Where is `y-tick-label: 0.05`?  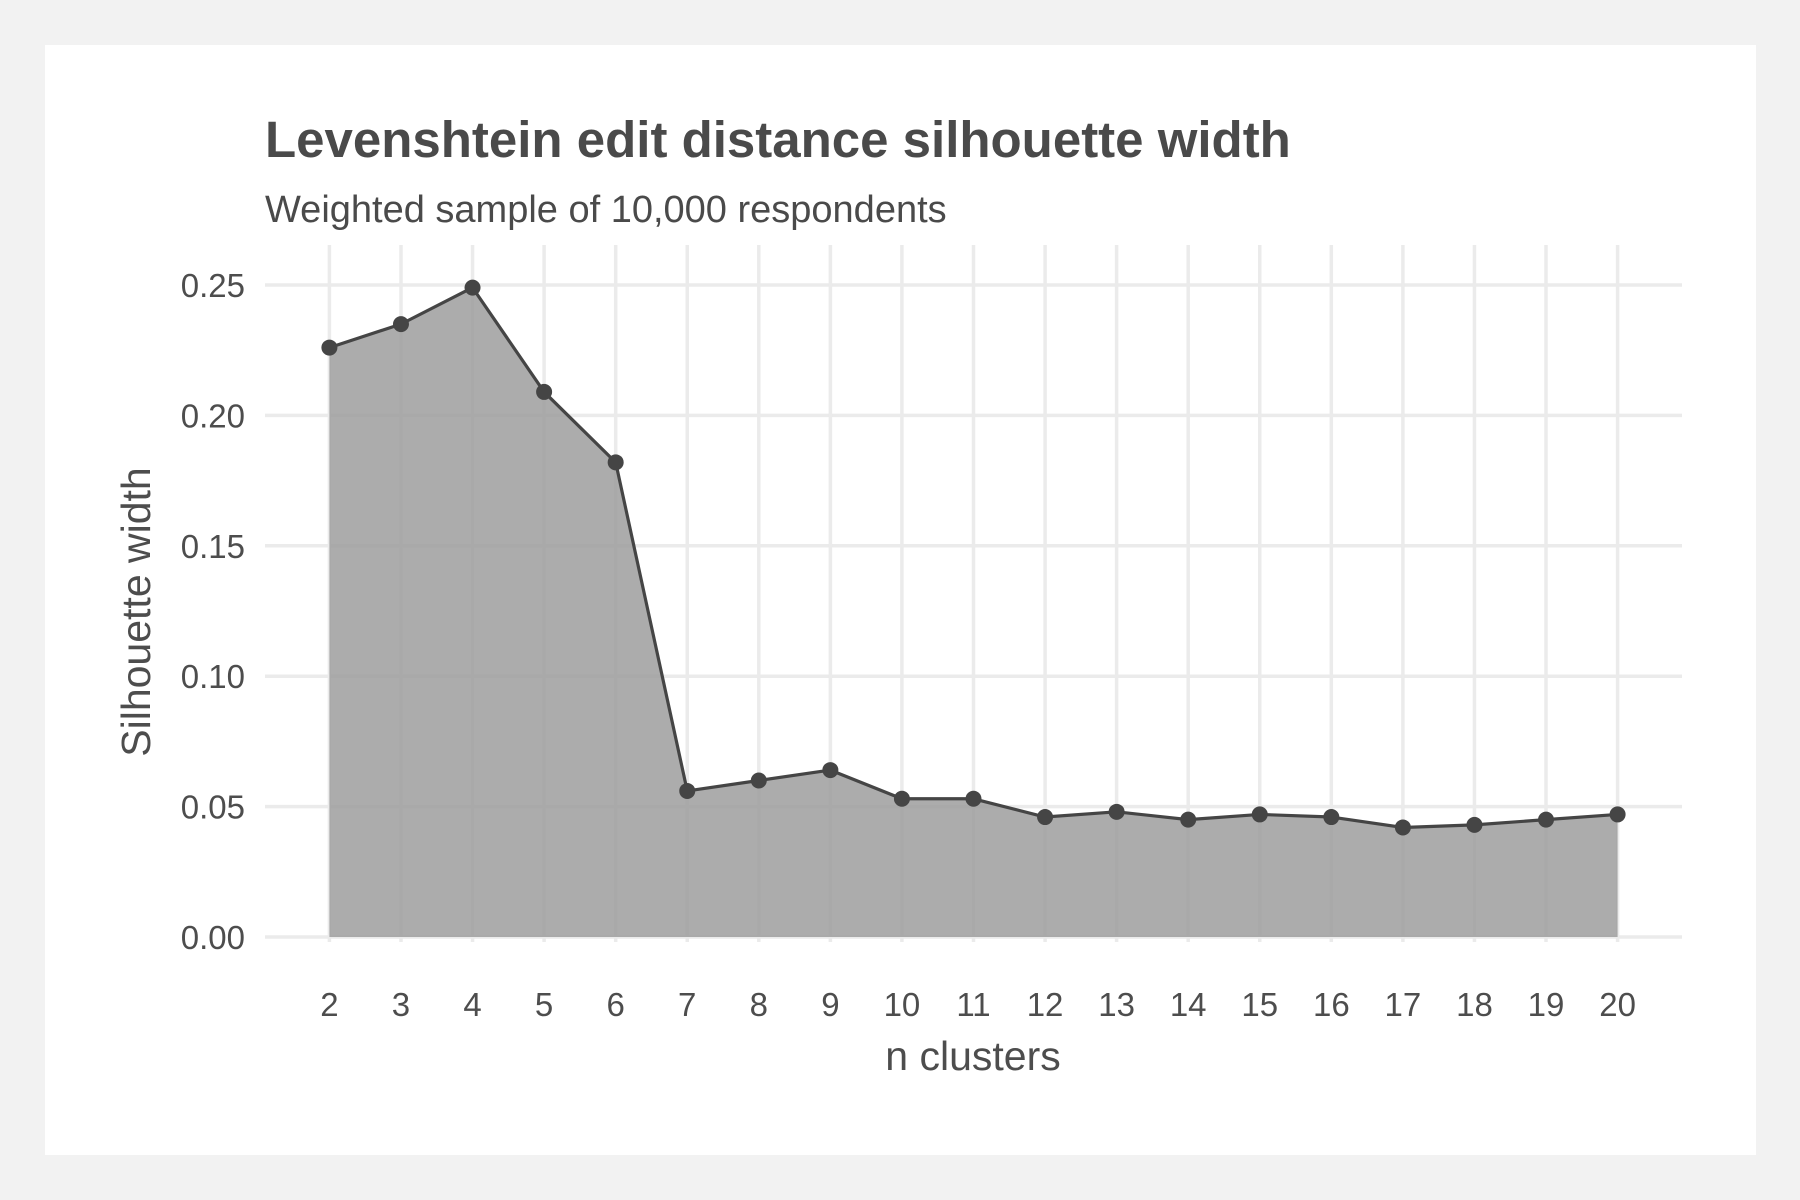
y-tick-label: 0.05 is located at coordinates (213, 807).